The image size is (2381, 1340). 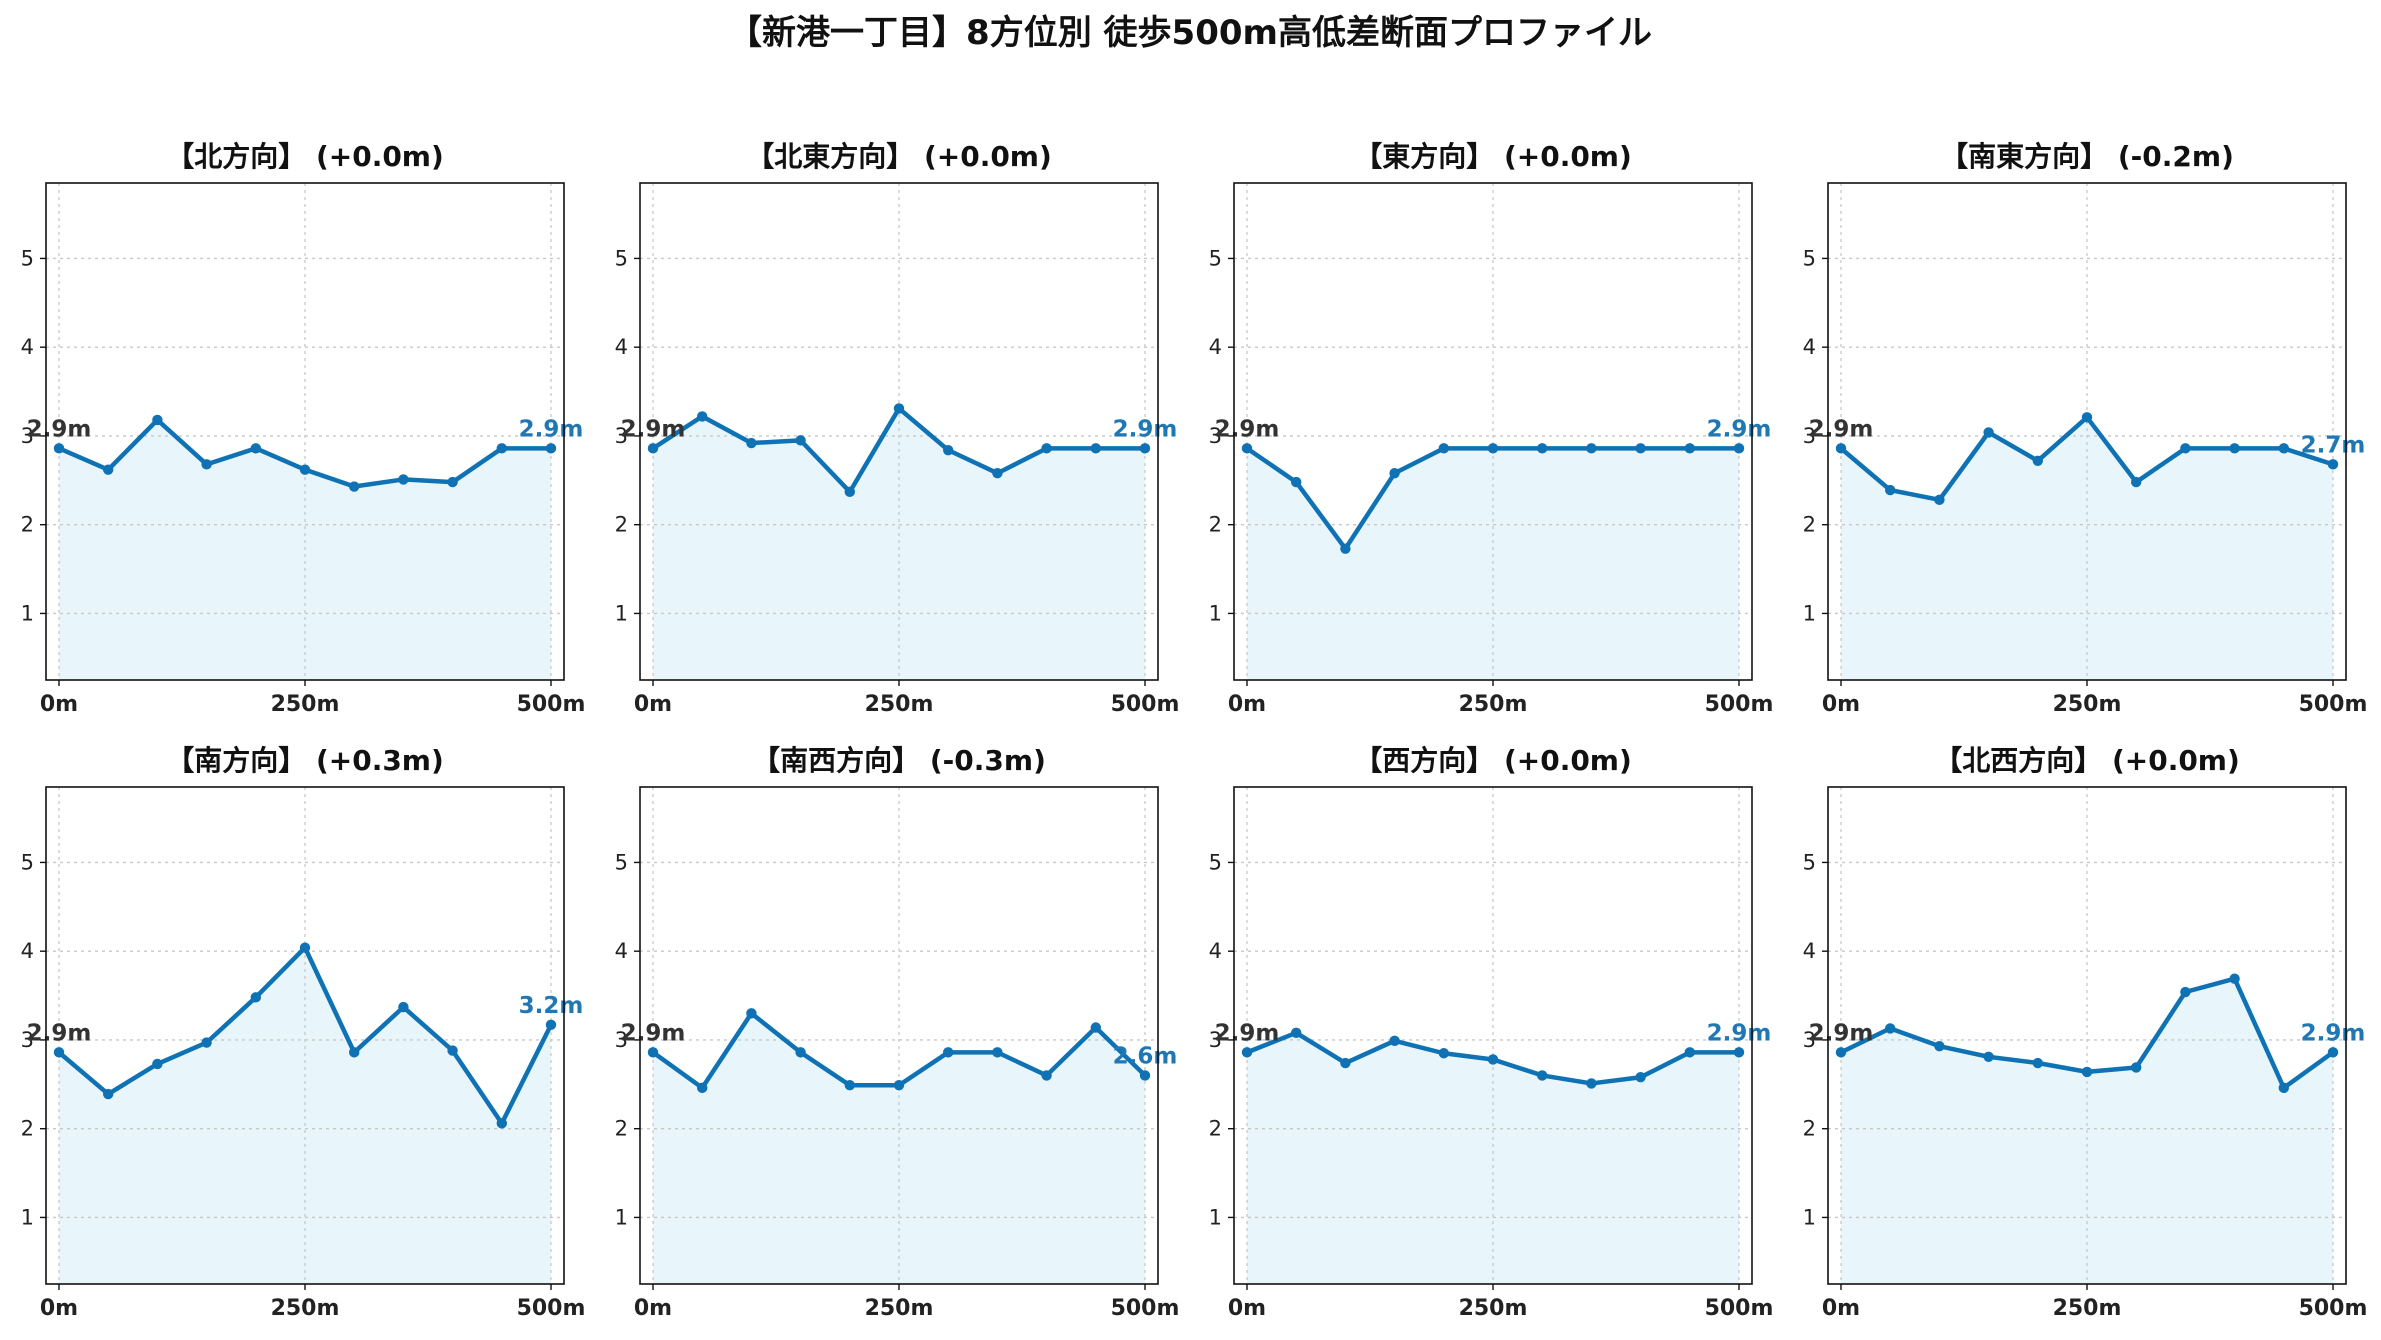 What do you see at coordinates (303, 1032) in the screenshot?
I see `panel-4: 【南方向】 (+0.3m) 1 2 3 4 5 0m 250m 500m 2.9m 3.2m` at bounding box center [303, 1032].